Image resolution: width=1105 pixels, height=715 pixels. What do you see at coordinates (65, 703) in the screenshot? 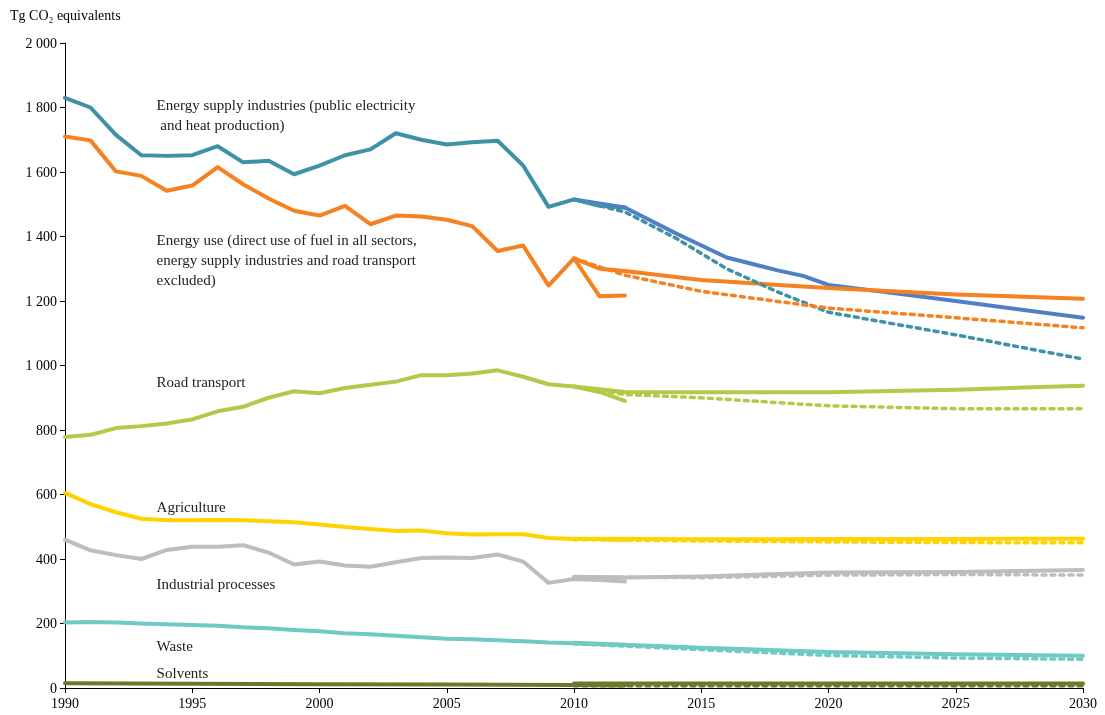
I see `x-tick-label: 1990` at bounding box center [65, 703].